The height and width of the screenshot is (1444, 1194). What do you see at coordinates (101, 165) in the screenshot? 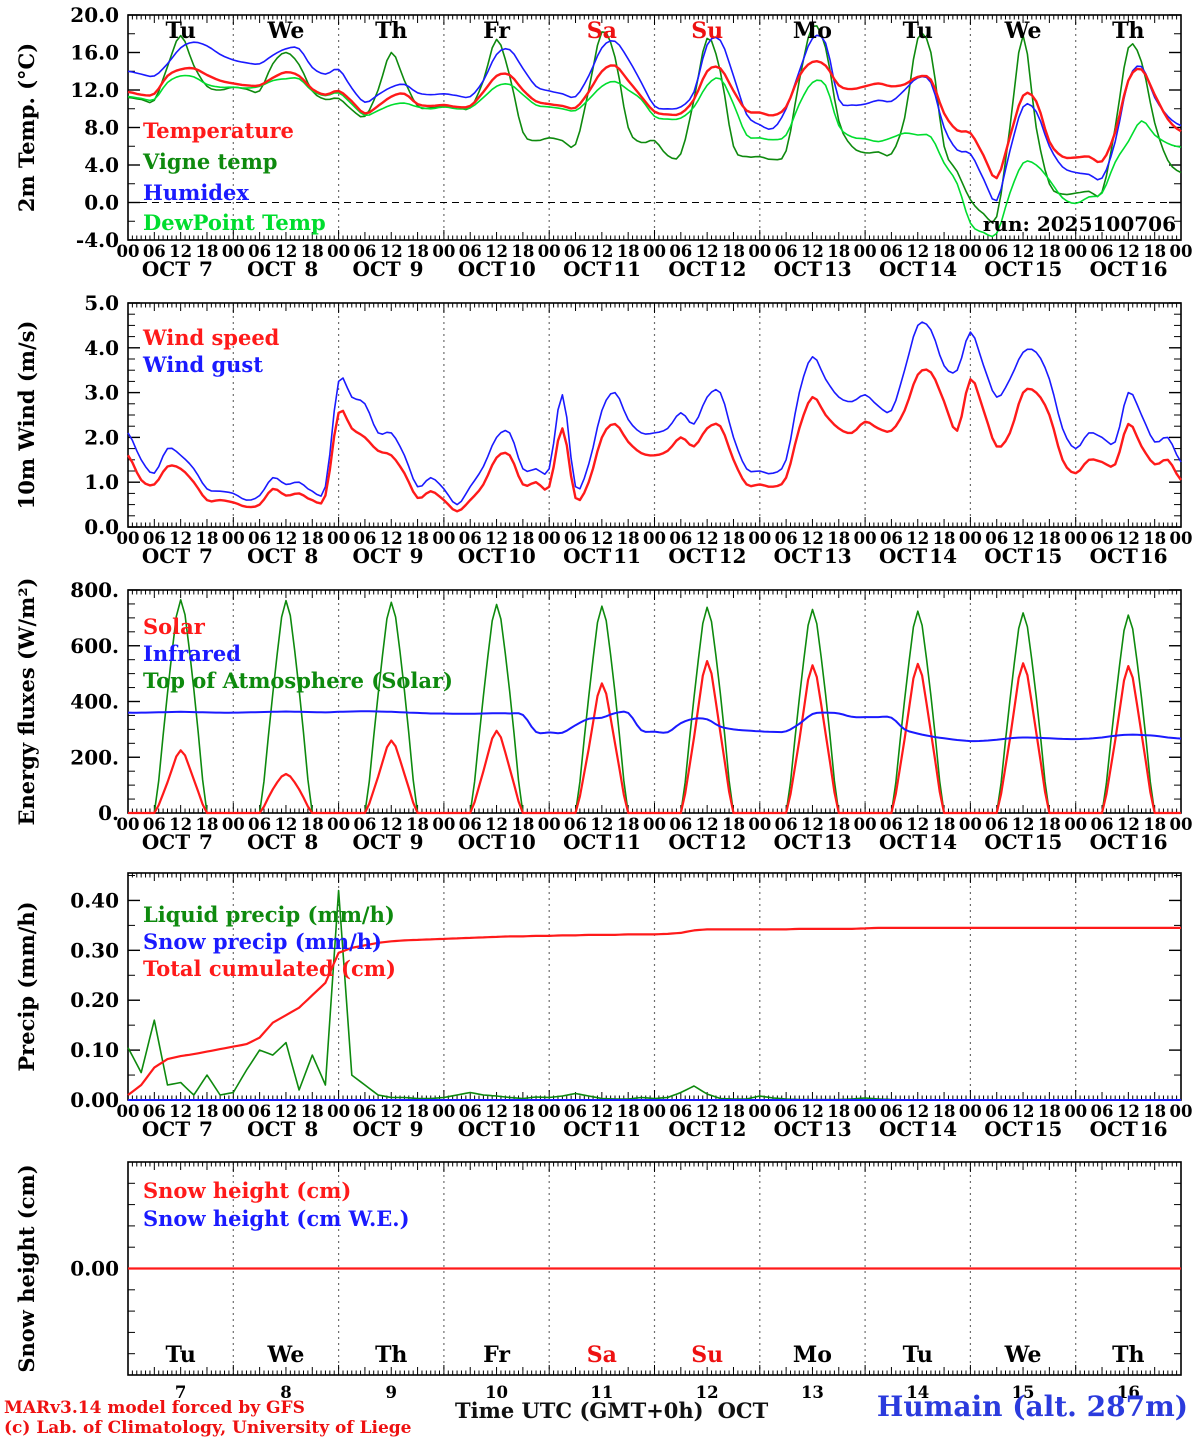
I see `y-tick-label: 4.0` at bounding box center [101, 165].